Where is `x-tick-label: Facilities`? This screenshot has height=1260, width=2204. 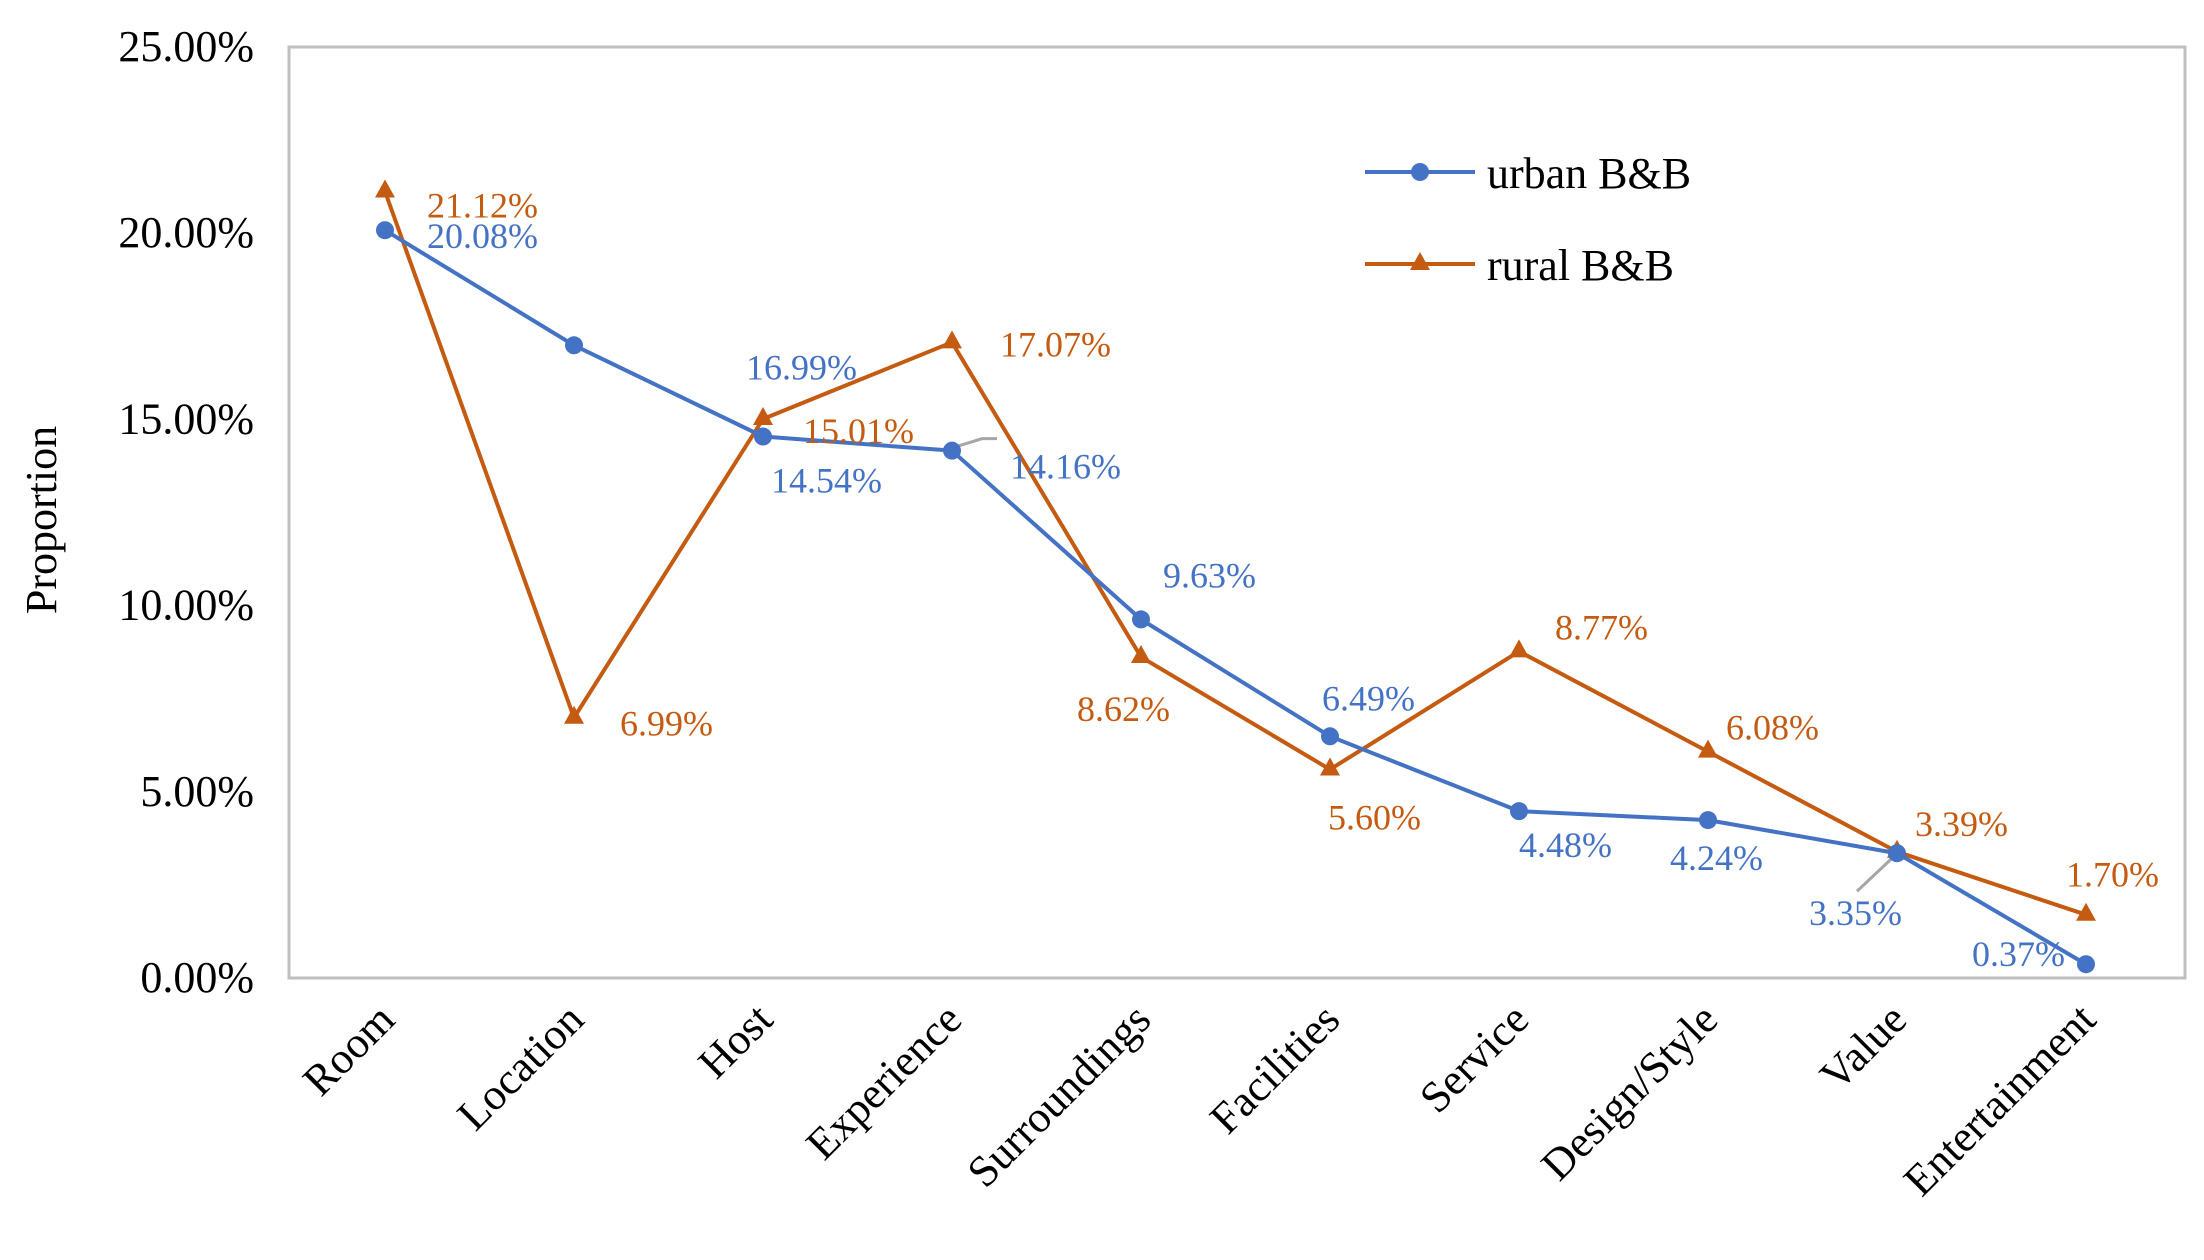 x-tick-label: Facilities is located at coordinates (1274, 1068).